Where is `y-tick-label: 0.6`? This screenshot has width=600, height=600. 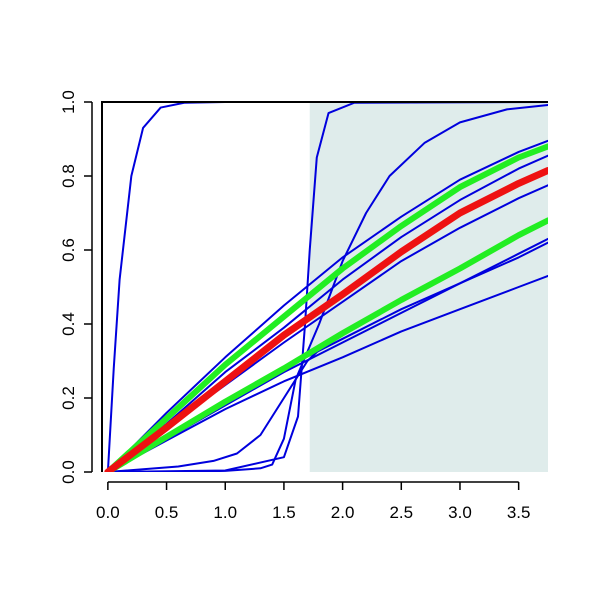
y-tick-label: 0.6 is located at coordinates (68, 250).